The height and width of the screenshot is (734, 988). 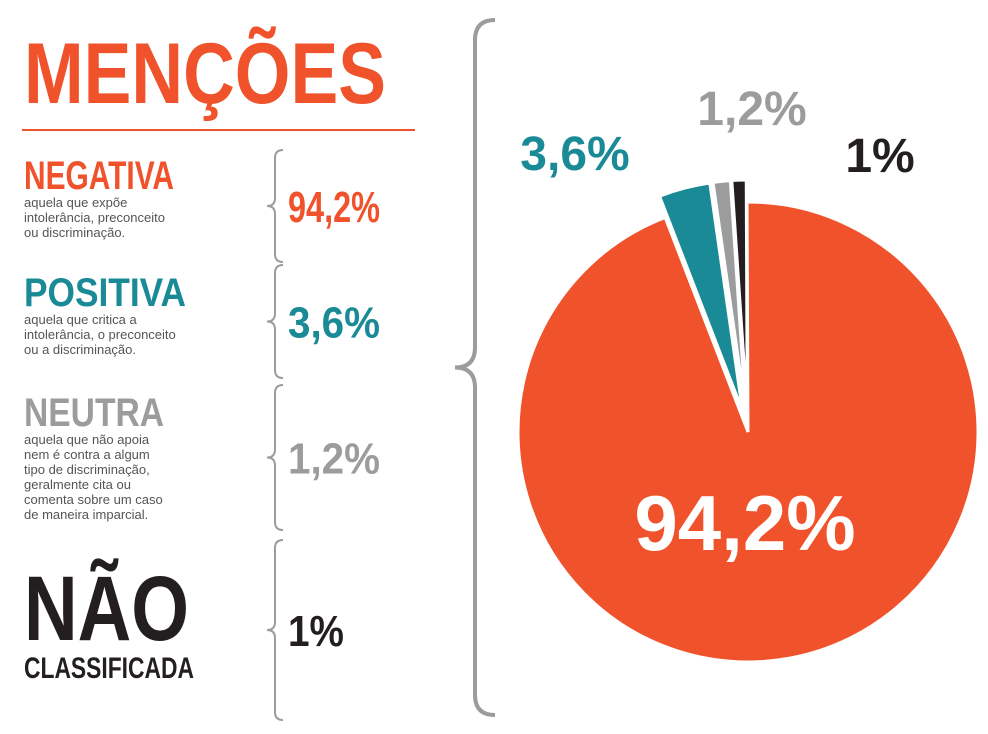 I want to click on slice-label: 1,2%, so click(x=751, y=109).